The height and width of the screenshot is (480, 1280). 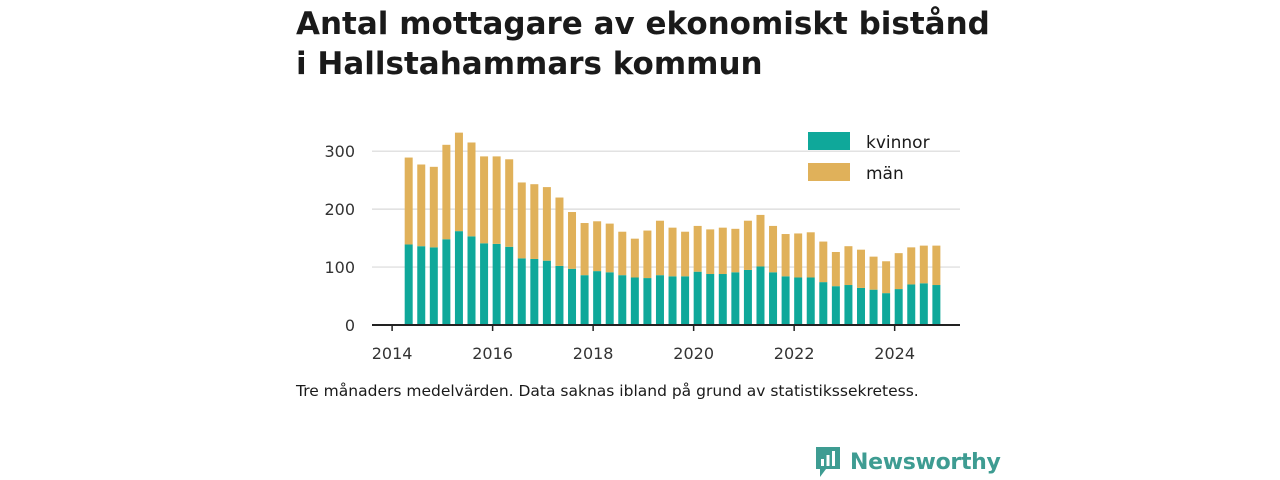 What do you see at coordinates (894, 353) in the screenshot?
I see `x-tick-label: 2024` at bounding box center [894, 353].